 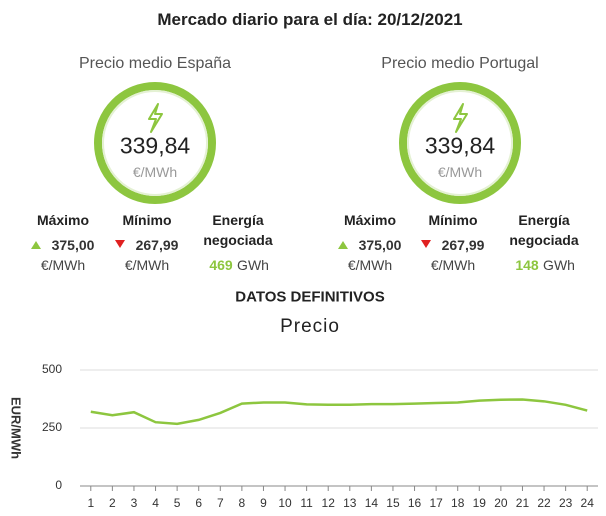 What do you see at coordinates (90, 503) in the screenshot?
I see `x-tick-label: 1` at bounding box center [90, 503].